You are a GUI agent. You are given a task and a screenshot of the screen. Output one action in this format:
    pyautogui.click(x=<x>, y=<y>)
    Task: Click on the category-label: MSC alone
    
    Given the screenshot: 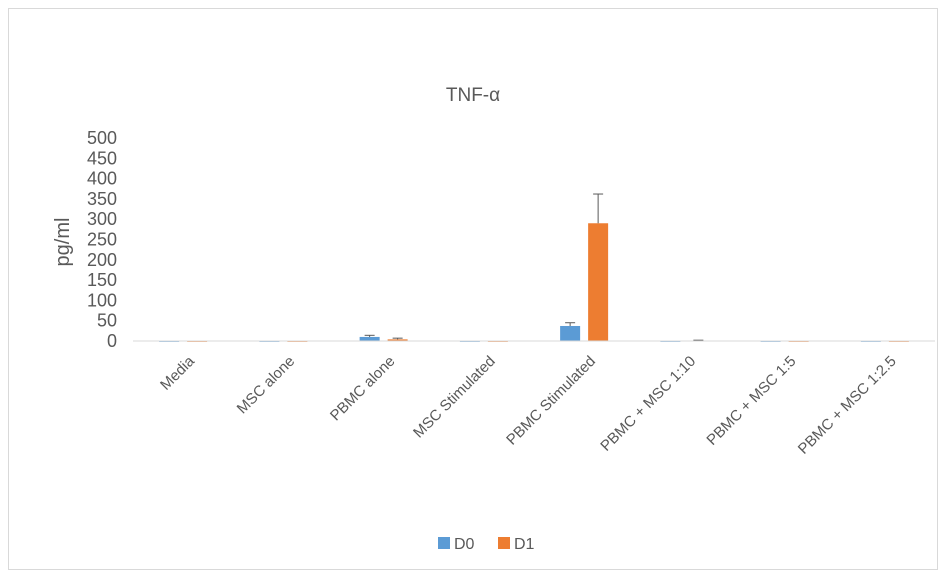 What is the action you would take?
    pyautogui.click(x=266, y=385)
    